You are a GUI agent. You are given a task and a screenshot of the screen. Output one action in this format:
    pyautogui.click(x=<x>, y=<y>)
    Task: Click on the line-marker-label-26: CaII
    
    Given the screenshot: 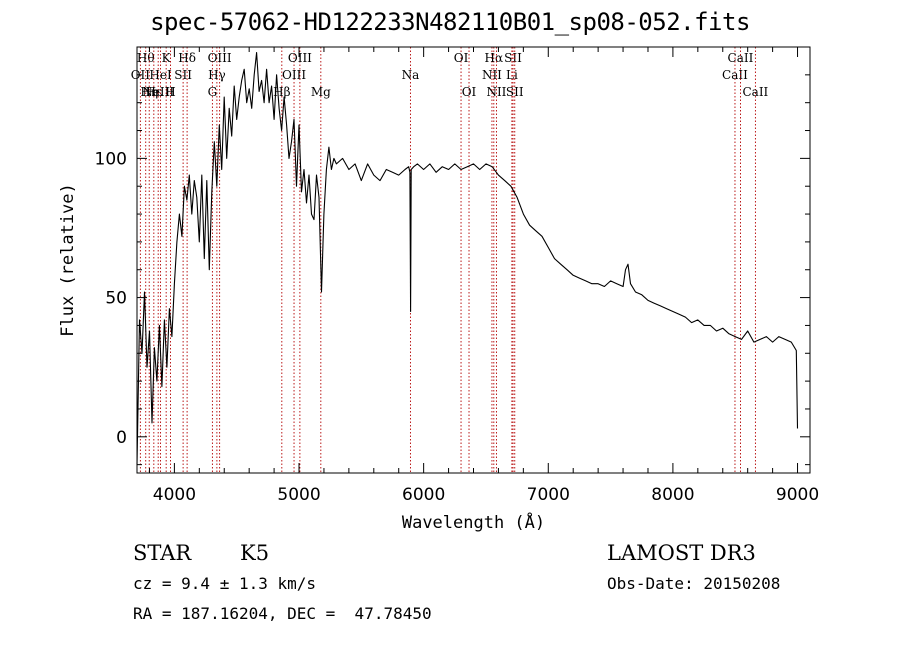 What is the action you would take?
    pyautogui.click(x=735, y=75)
    